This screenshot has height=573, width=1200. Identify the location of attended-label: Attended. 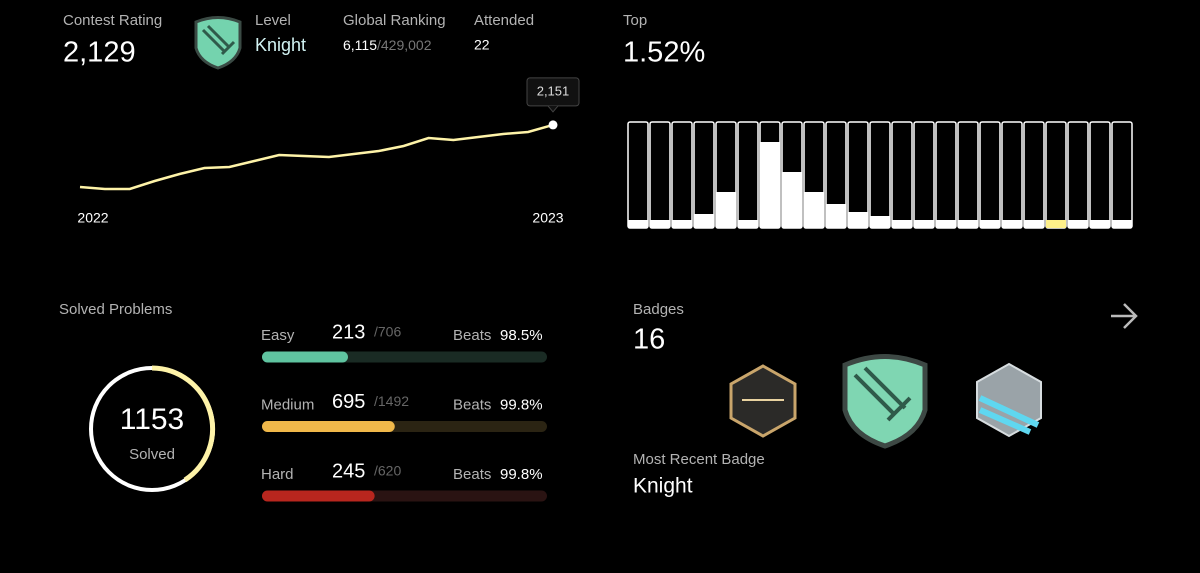
(504, 20).